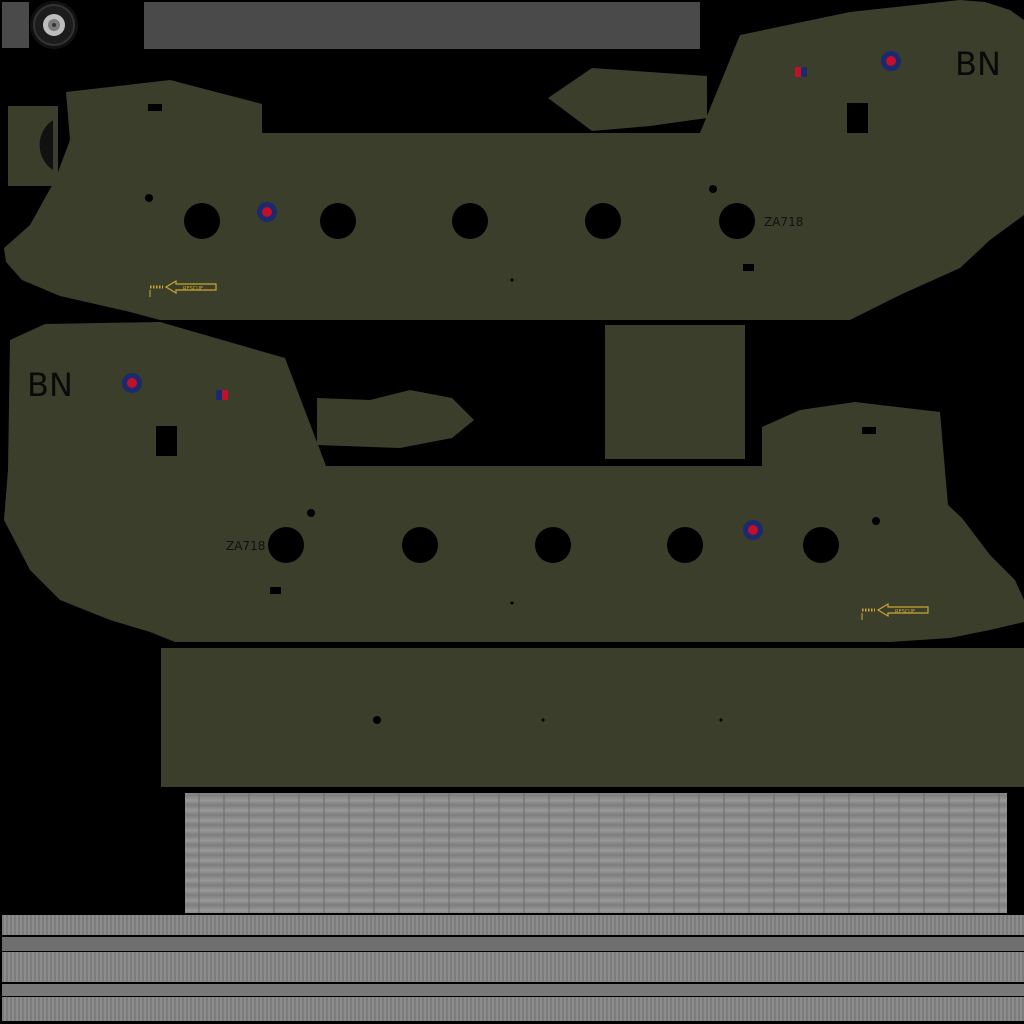  I want to click on wheel-icon, so click(54, 25).